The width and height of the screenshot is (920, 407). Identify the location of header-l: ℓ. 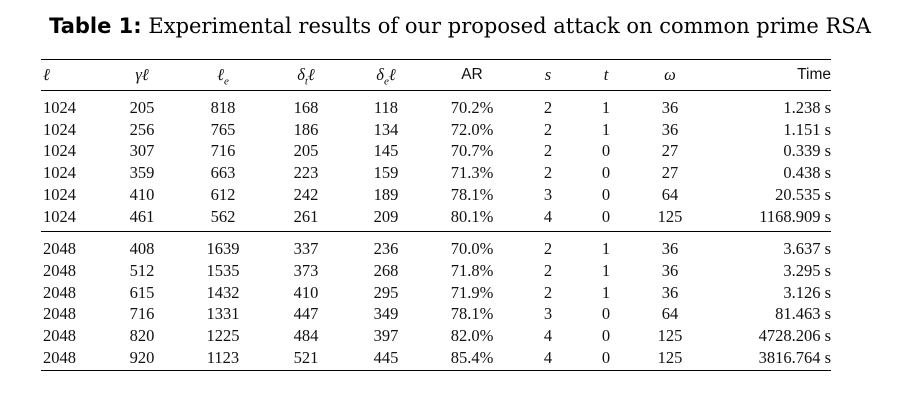
(72, 75).